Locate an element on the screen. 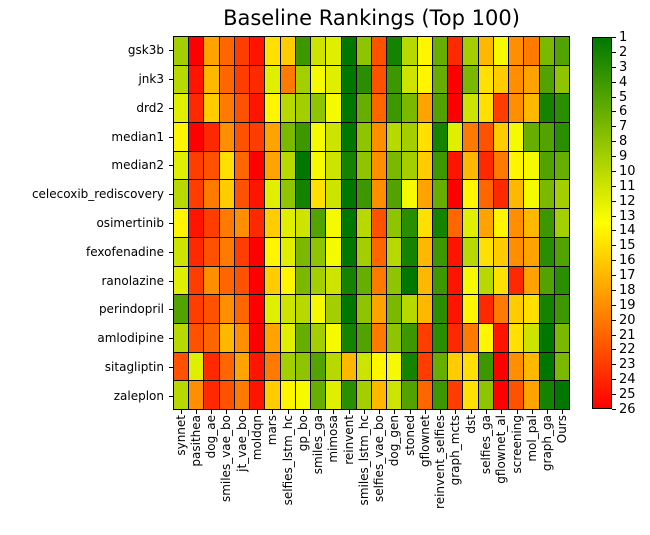 The width and height of the screenshot is (650, 535). colorbar-tick-label: 26 is located at coordinates (627, 409).